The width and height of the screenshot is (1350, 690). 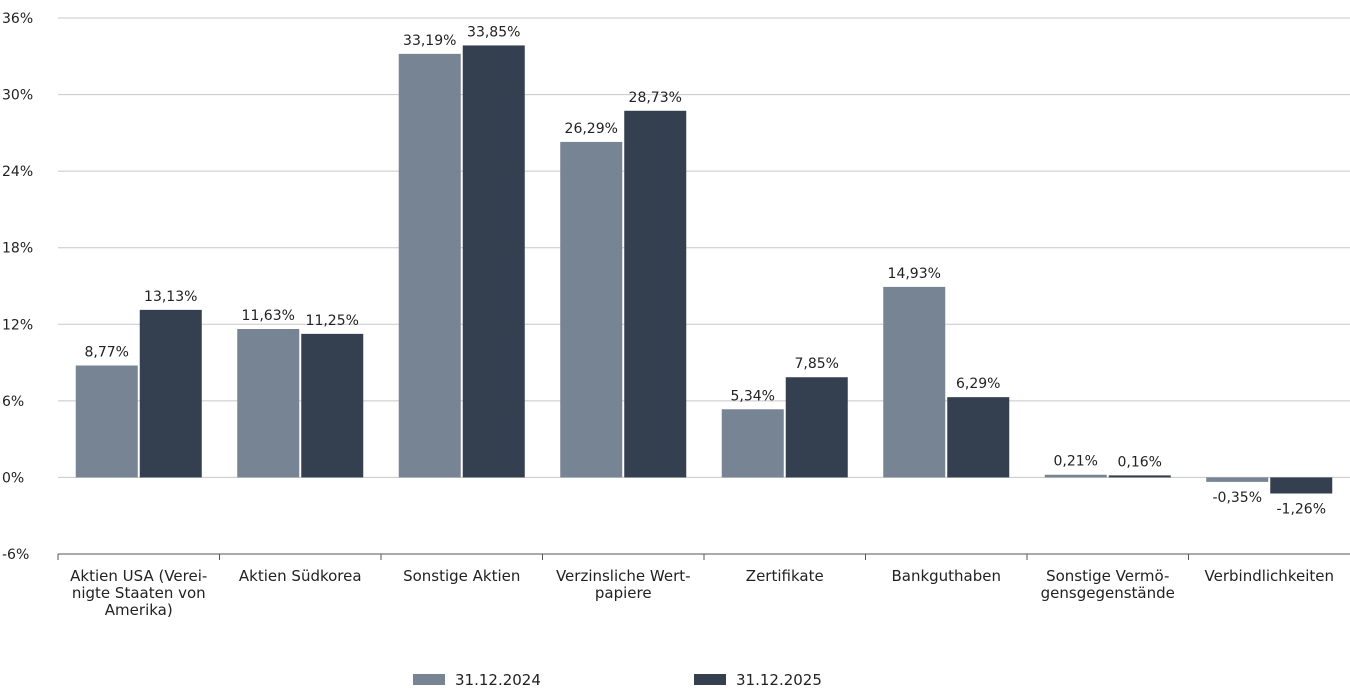 I want to click on data-label: 6,29%, so click(x=978, y=384).